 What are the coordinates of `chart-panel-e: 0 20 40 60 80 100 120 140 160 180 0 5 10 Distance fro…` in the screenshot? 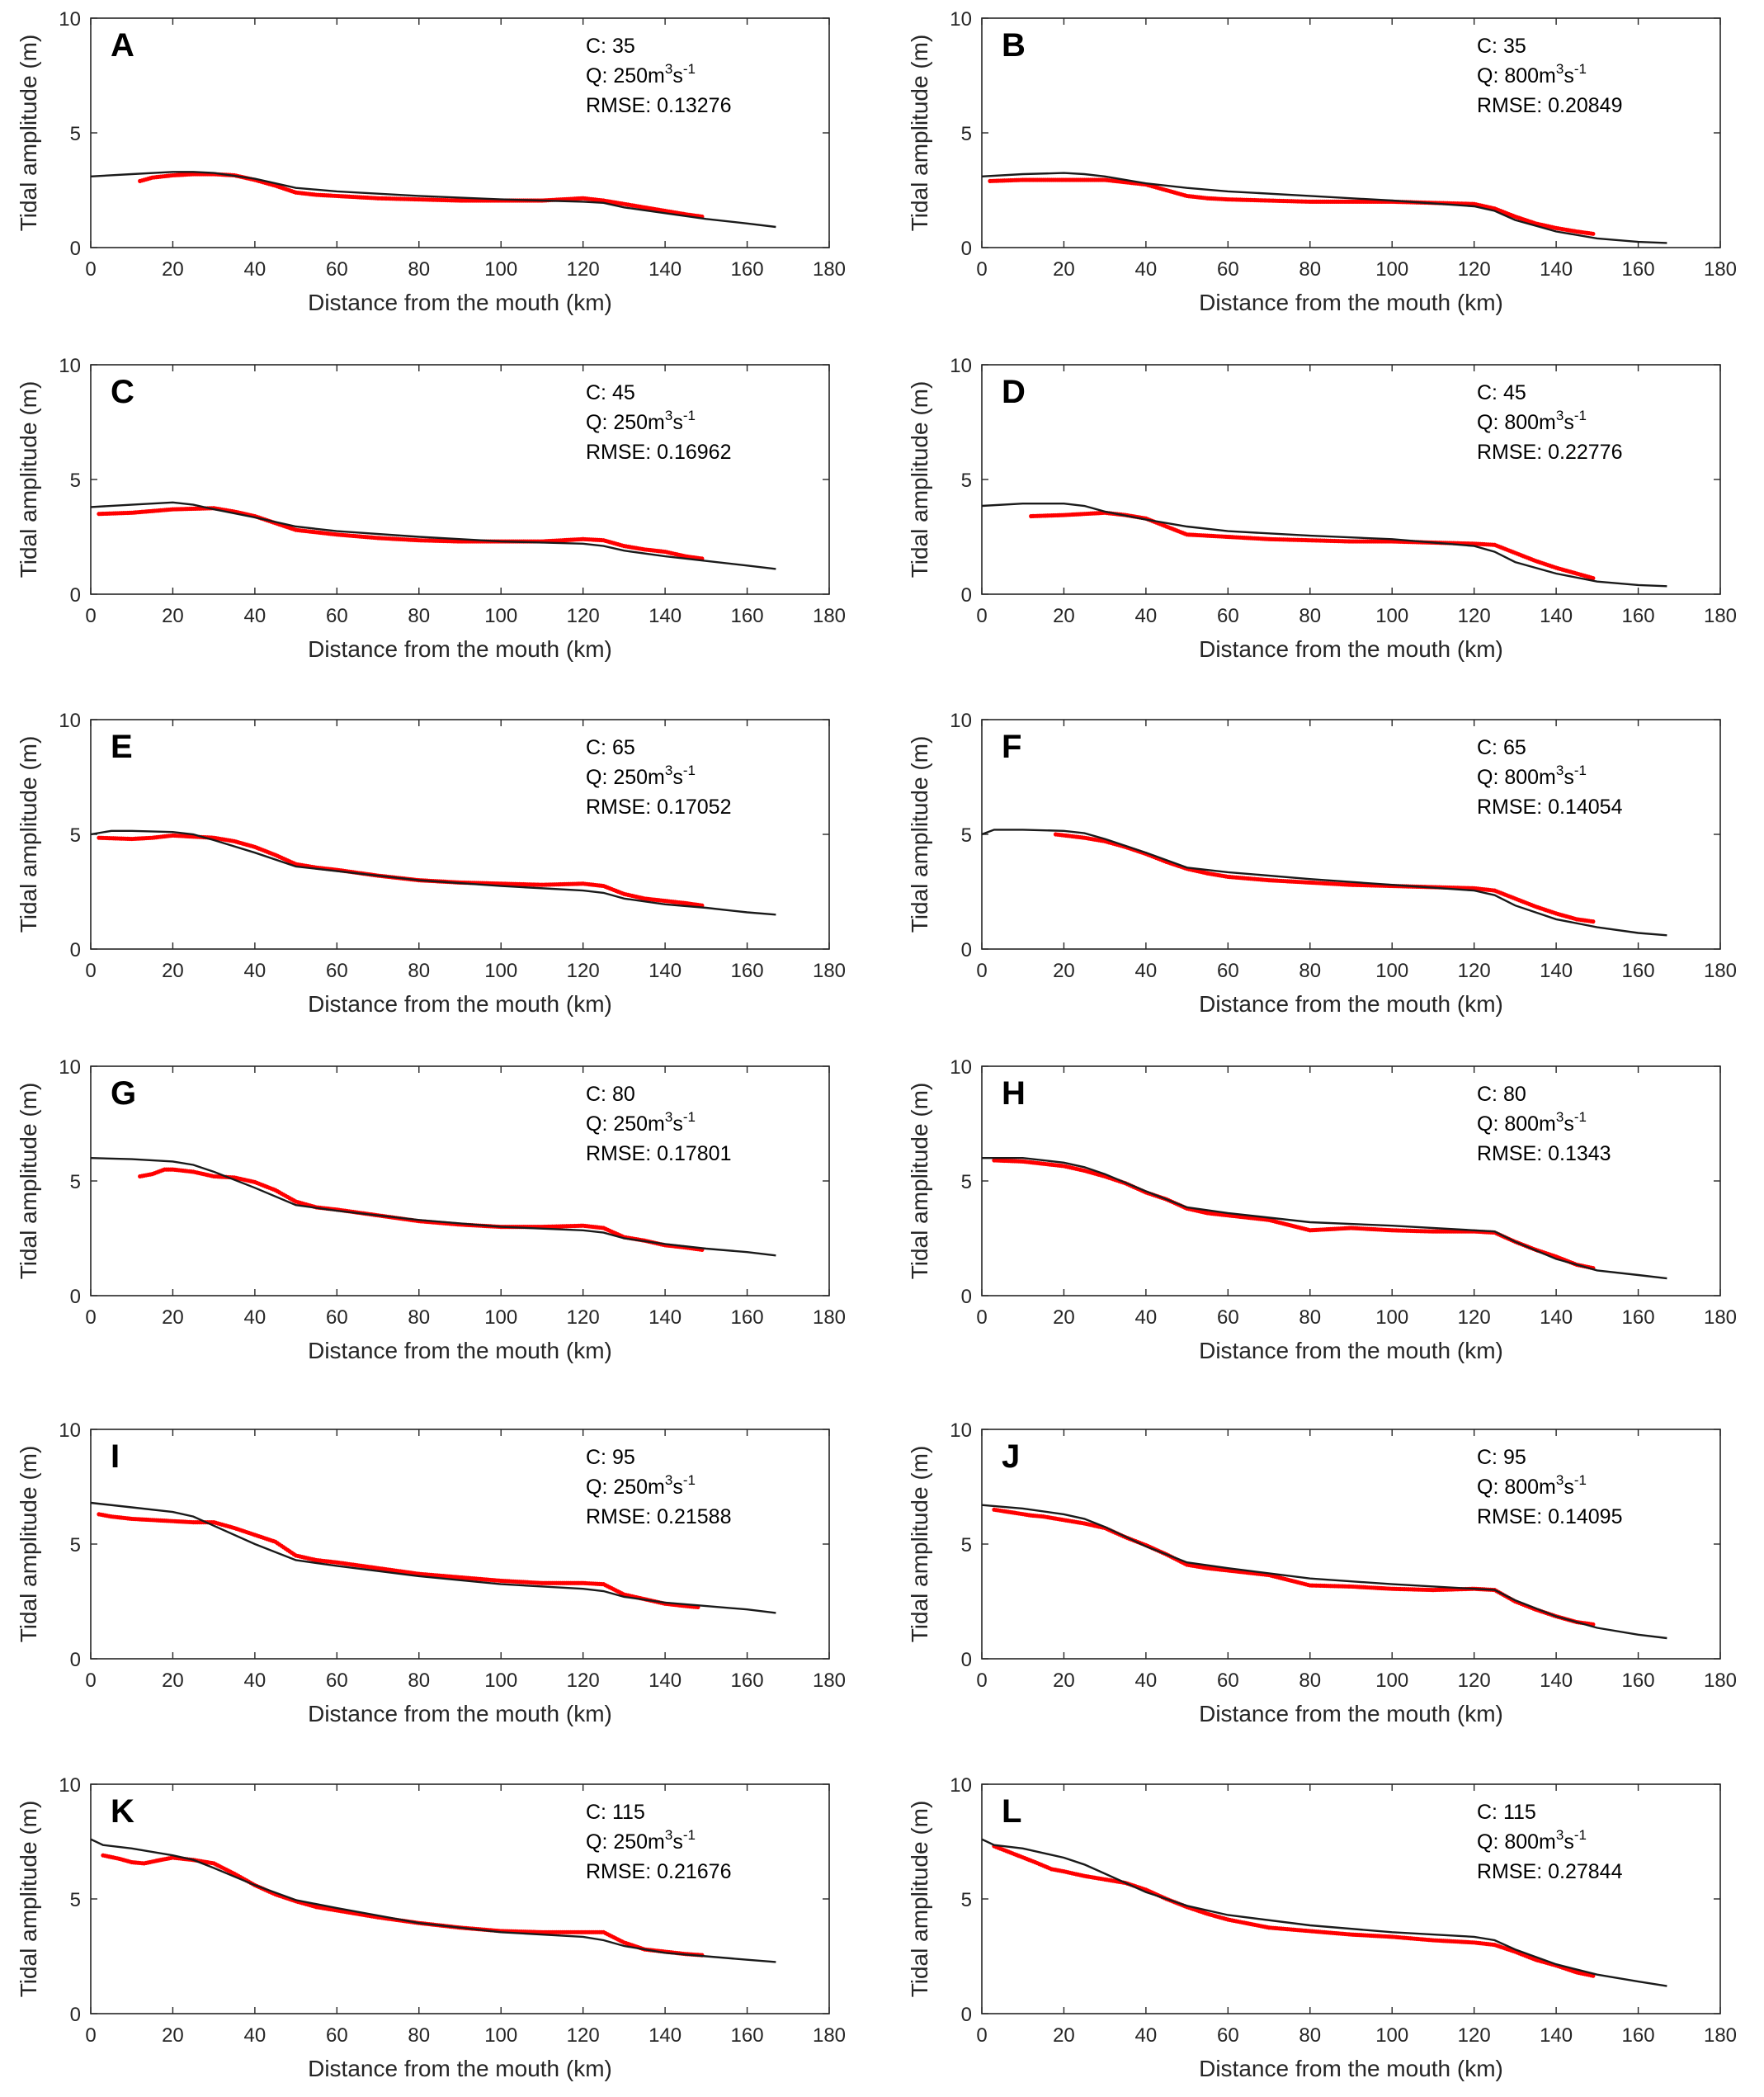 It's located at (436, 866).